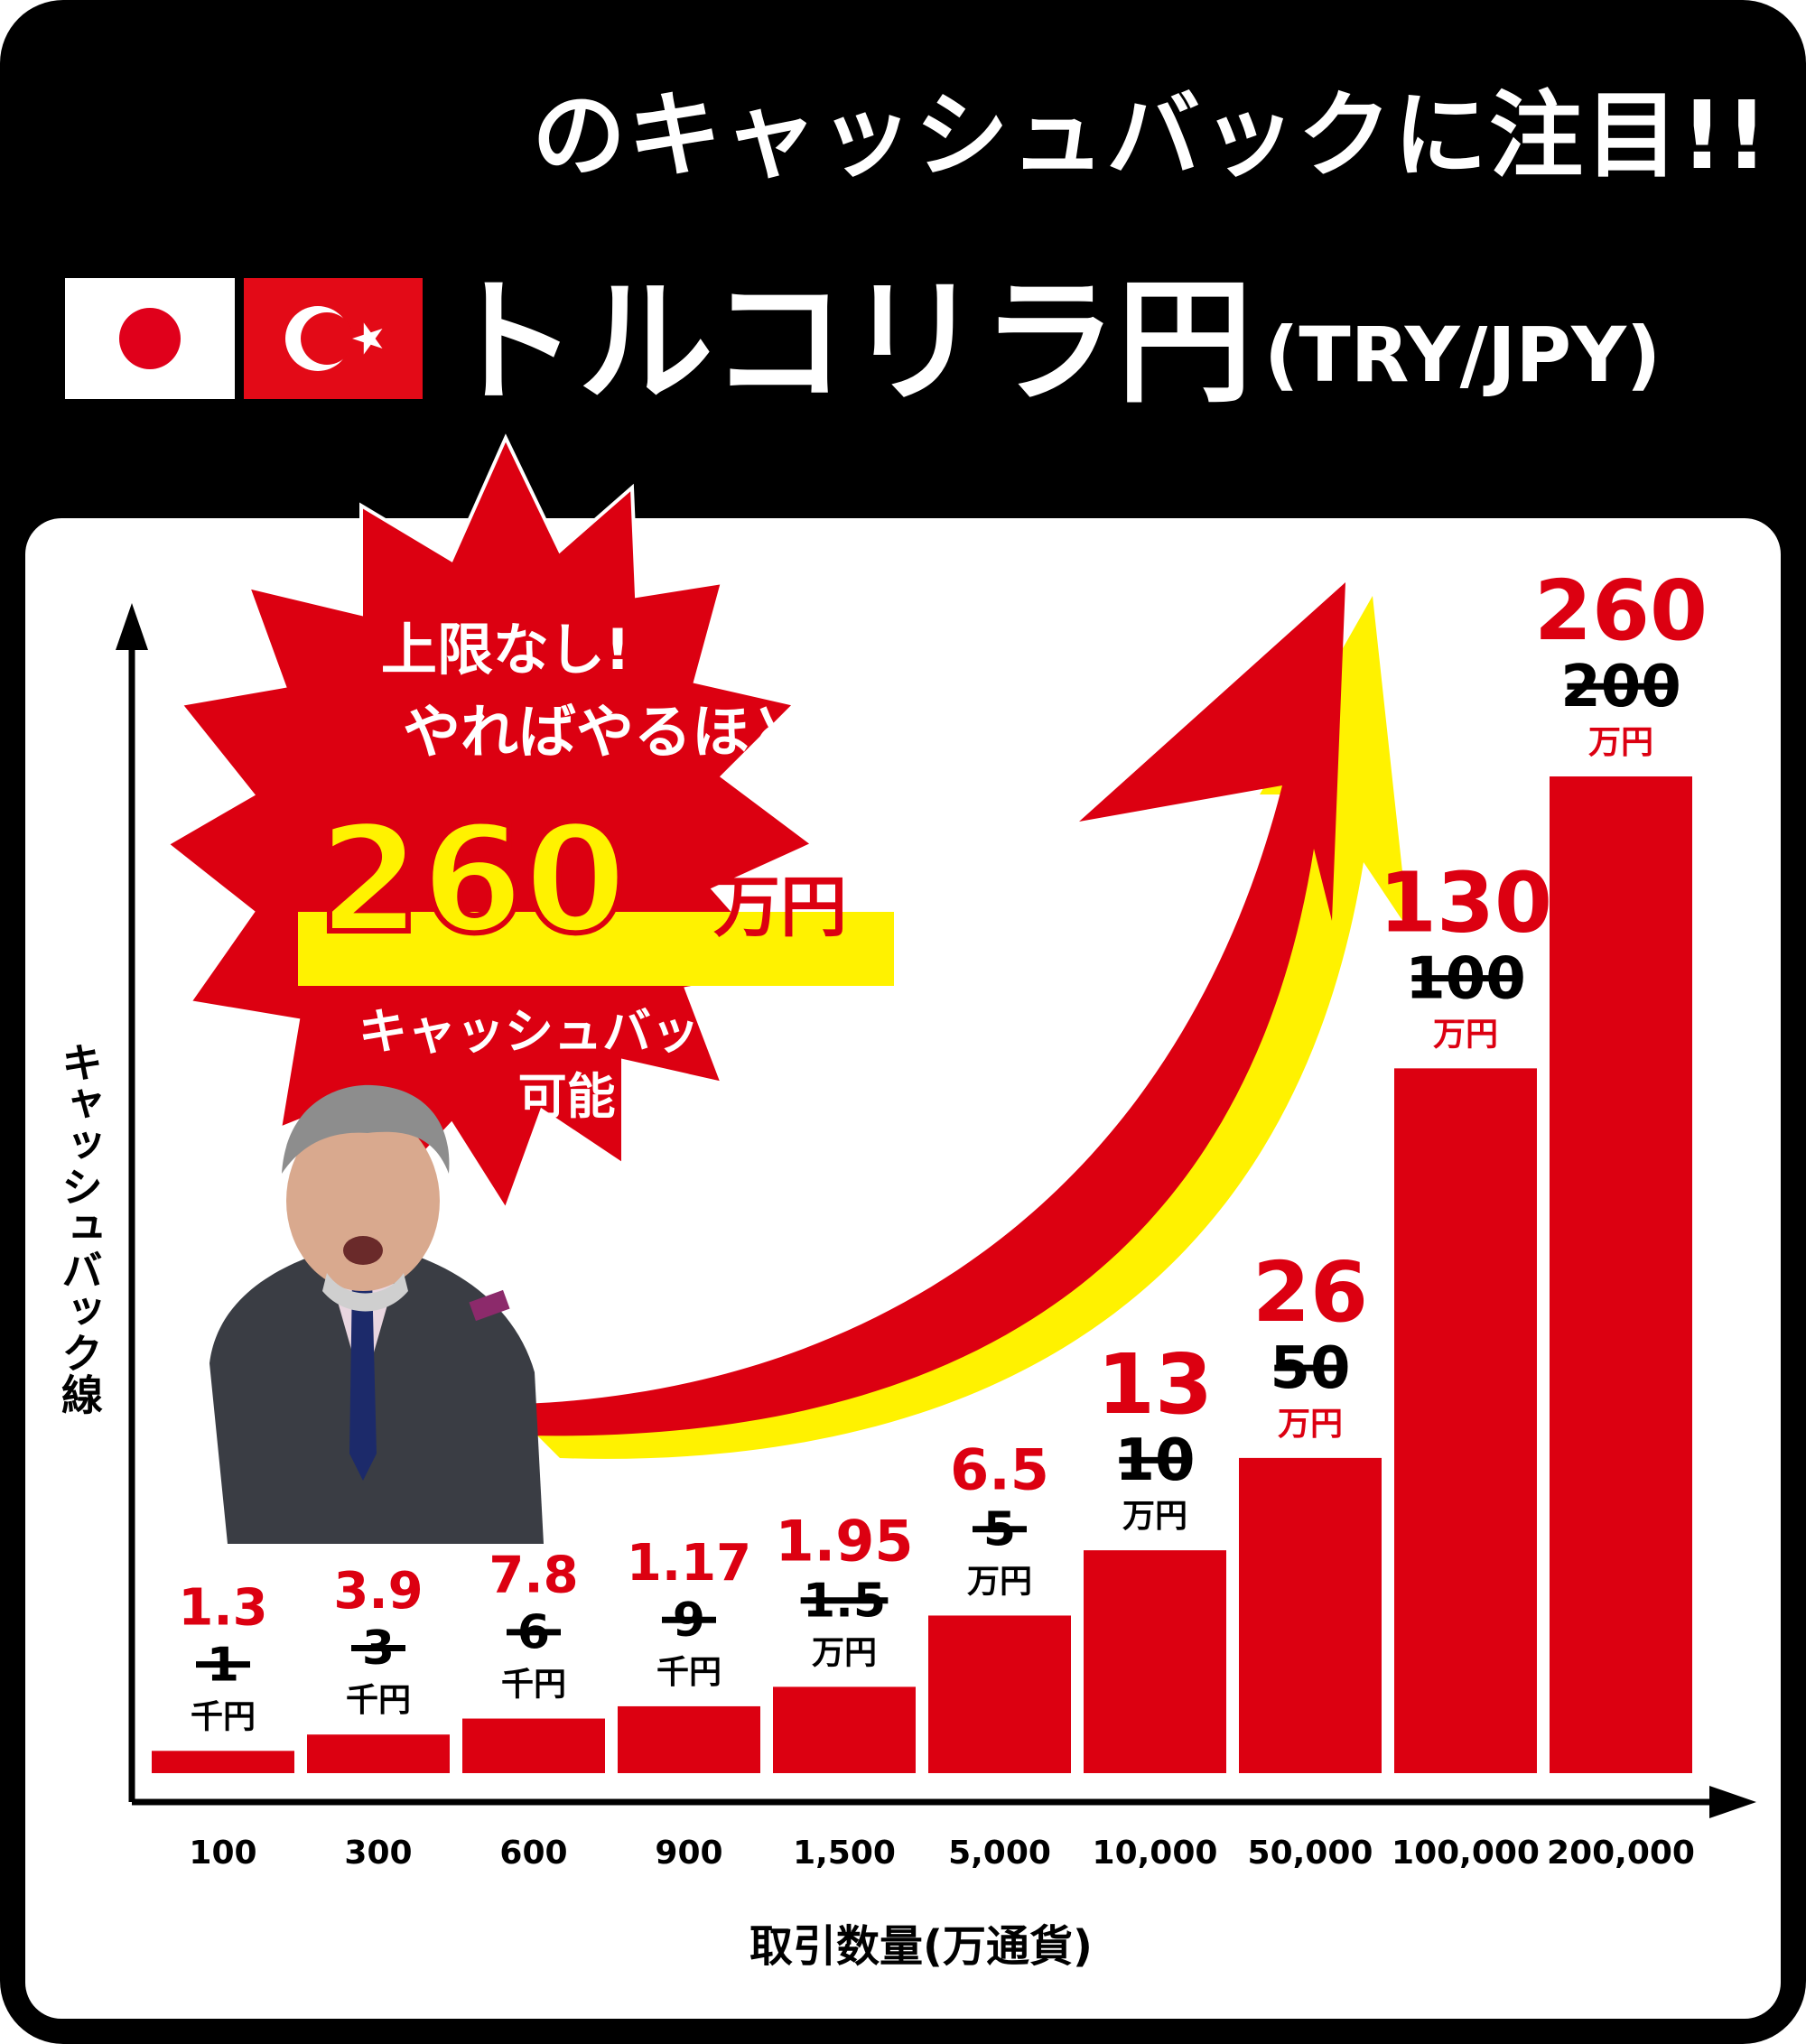 This screenshot has height=2044, width=1806. What do you see at coordinates (999, 1469) in the screenshot?
I see `value-label: 6.5` at bounding box center [999, 1469].